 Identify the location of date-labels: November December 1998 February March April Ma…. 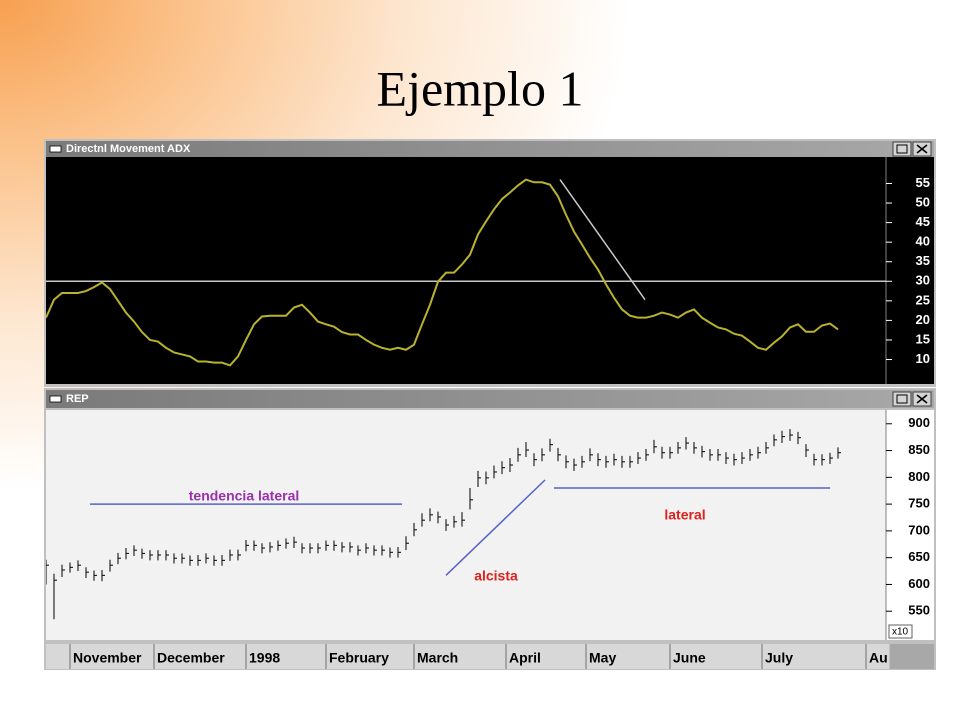
(478, 656).